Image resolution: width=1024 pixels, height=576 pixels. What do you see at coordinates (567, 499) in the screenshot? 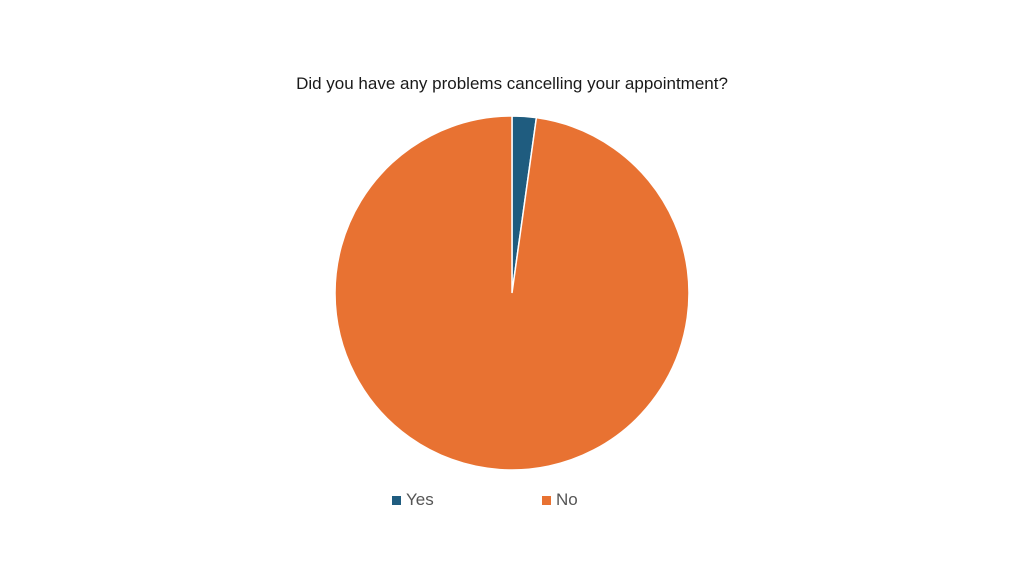
I see `legend-label-no: No` at bounding box center [567, 499].